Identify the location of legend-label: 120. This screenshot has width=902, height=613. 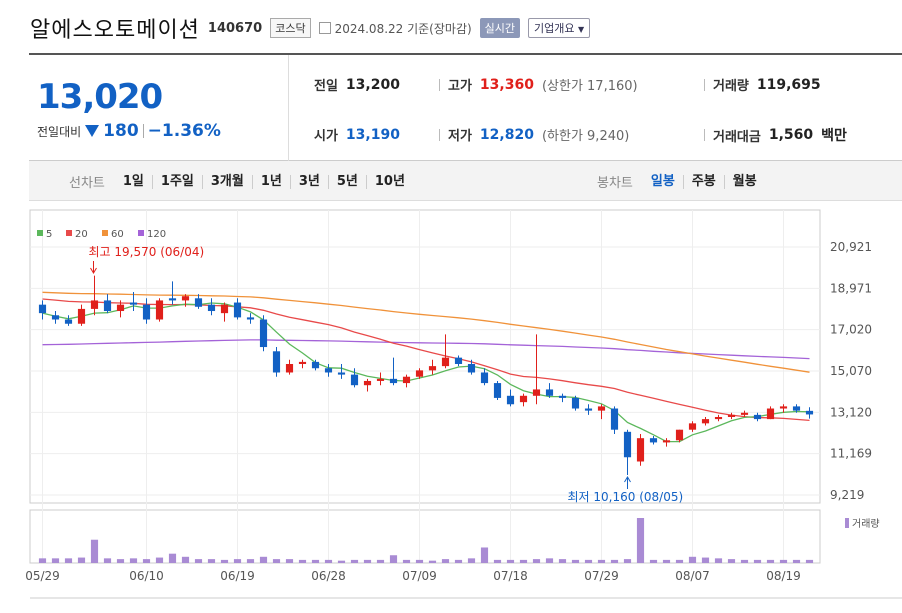
(156, 234).